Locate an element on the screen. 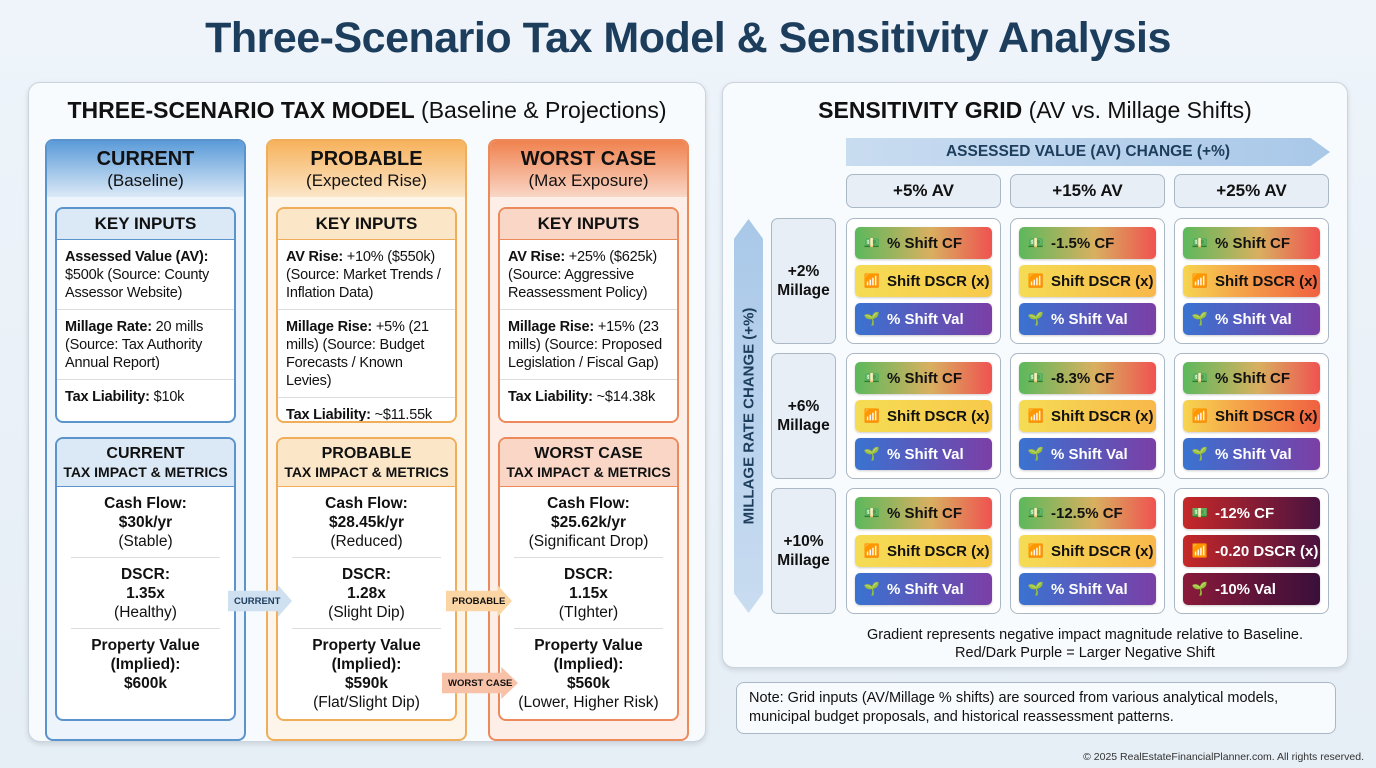 This screenshot has width=1376, height=768. column-header: +25% AV is located at coordinates (1251, 191).